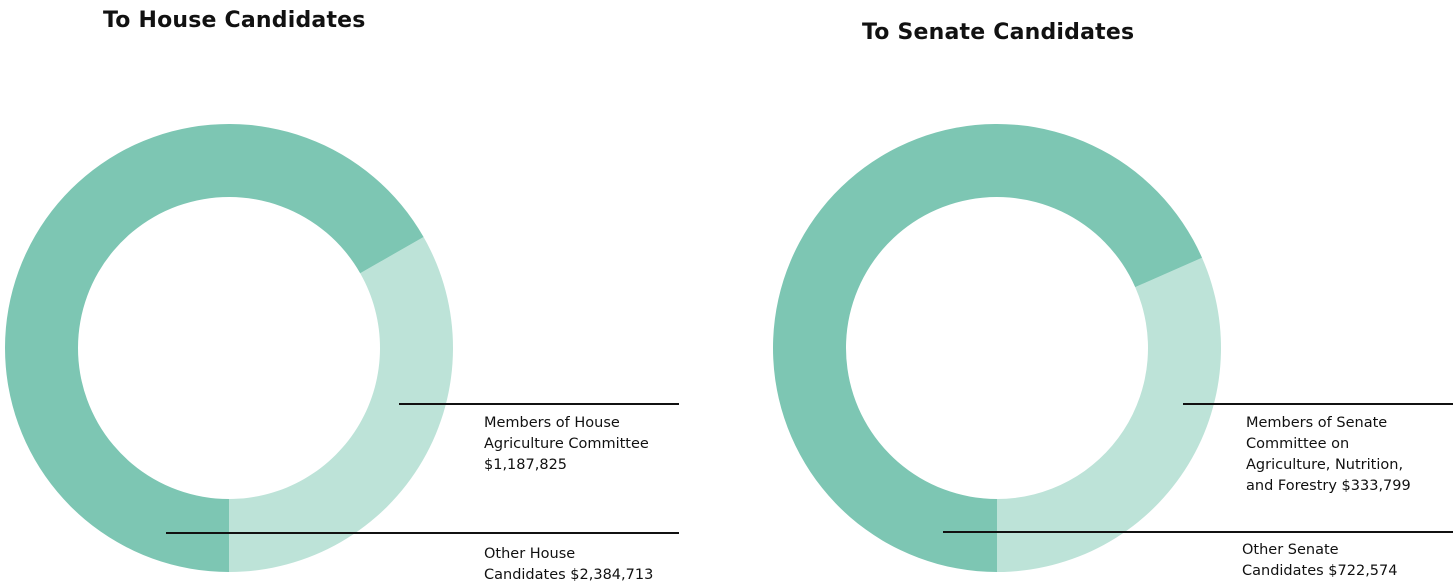 This screenshot has width=1453, height=586. What do you see at coordinates (569, 564) in the screenshot?
I see `slice-label-other-house-candidates: Other House Candidates $2,384,713` at bounding box center [569, 564].